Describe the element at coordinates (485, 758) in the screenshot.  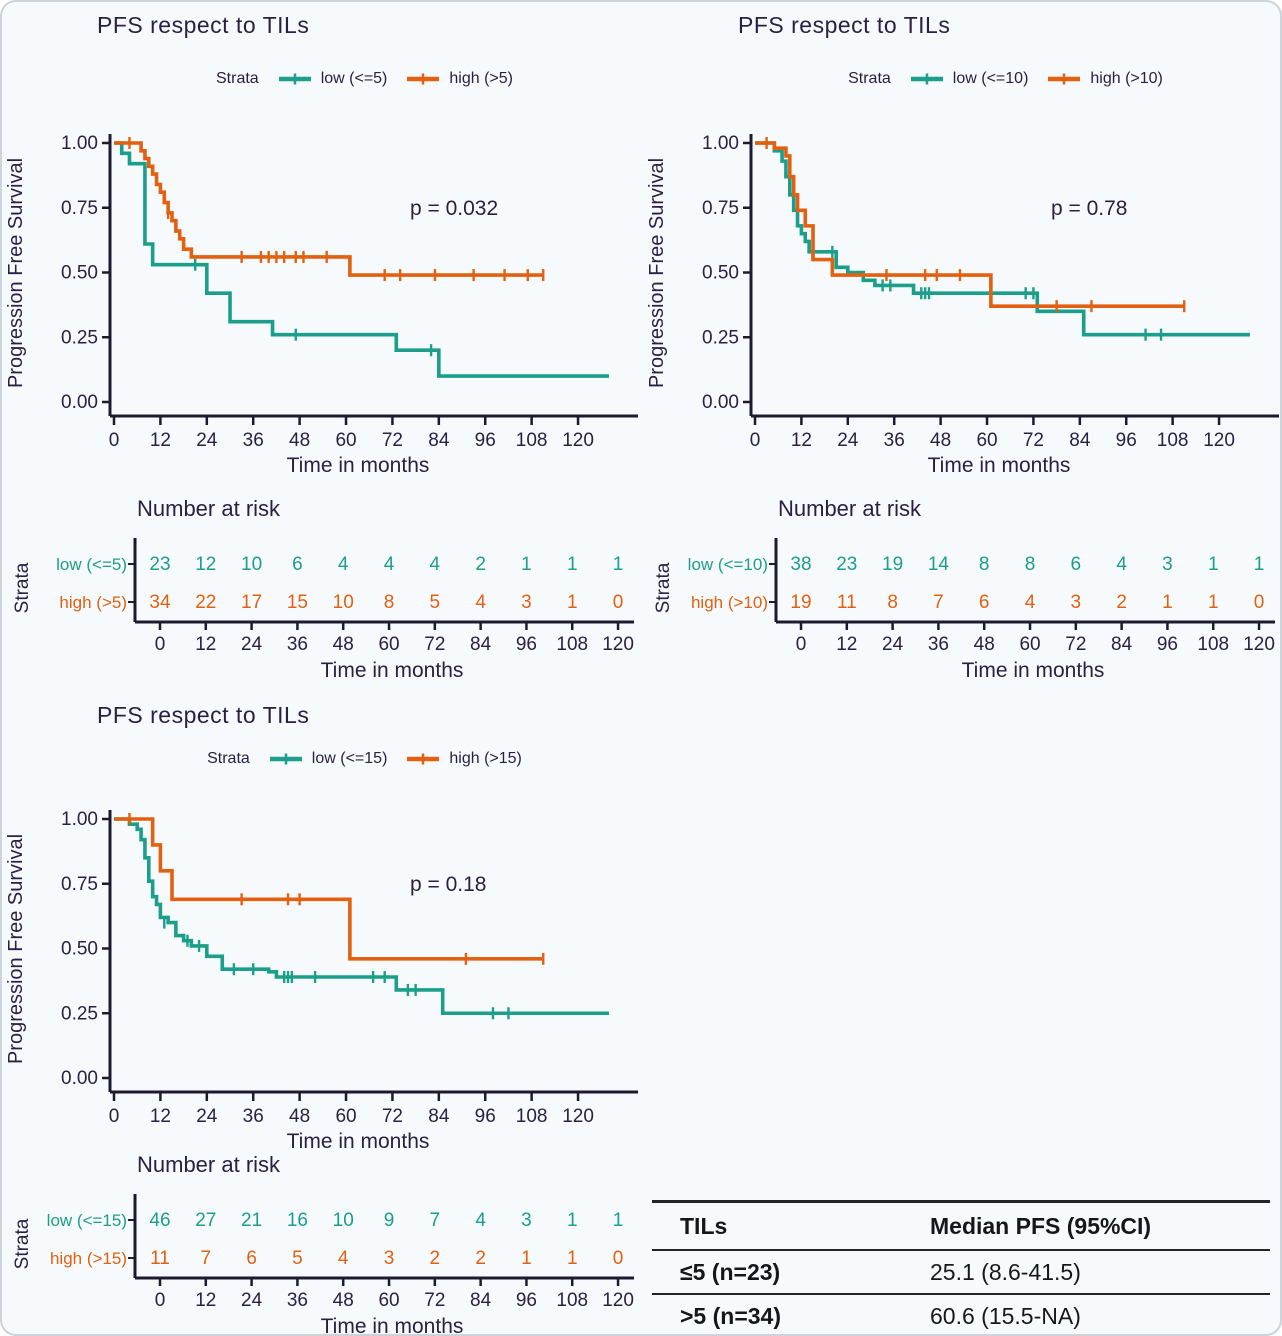
I see `legend-label-high: high (>15)` at that location.